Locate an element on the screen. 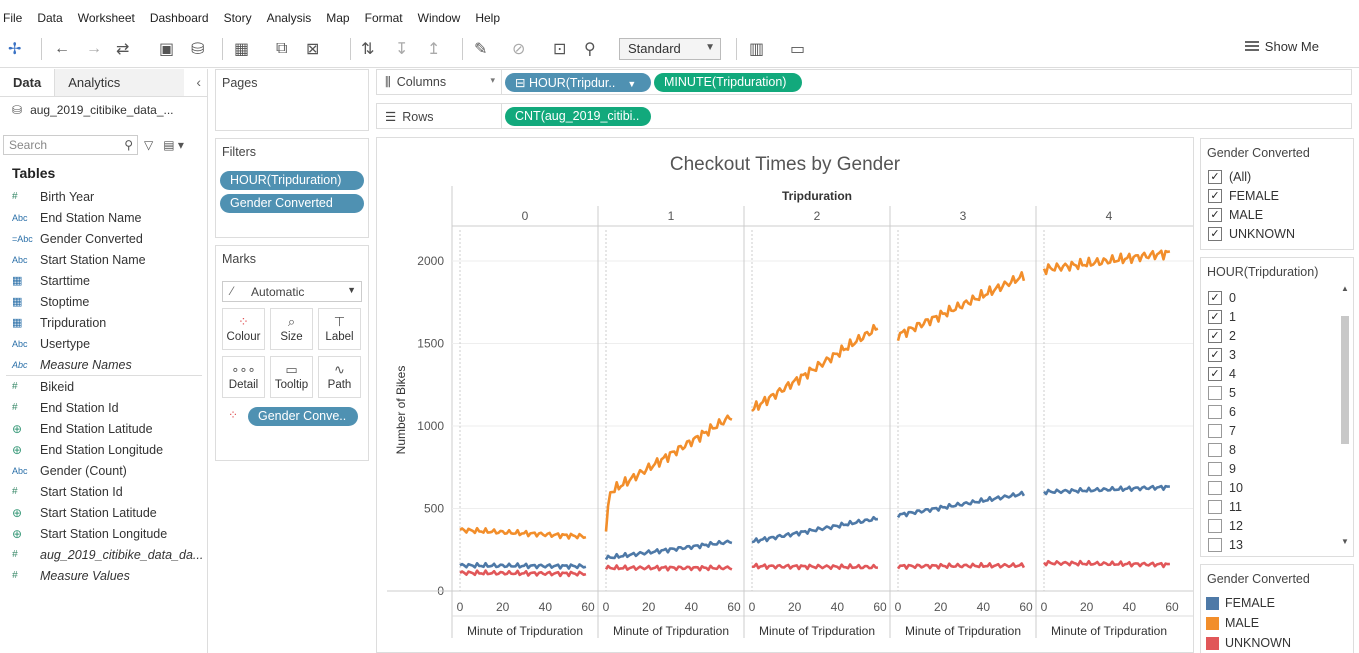  size-button: ⌕ Size is located at coordinates (291, 329).